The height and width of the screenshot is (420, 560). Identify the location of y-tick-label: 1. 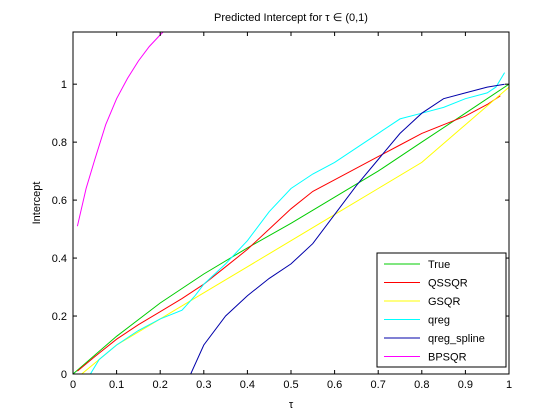
(64, 85).